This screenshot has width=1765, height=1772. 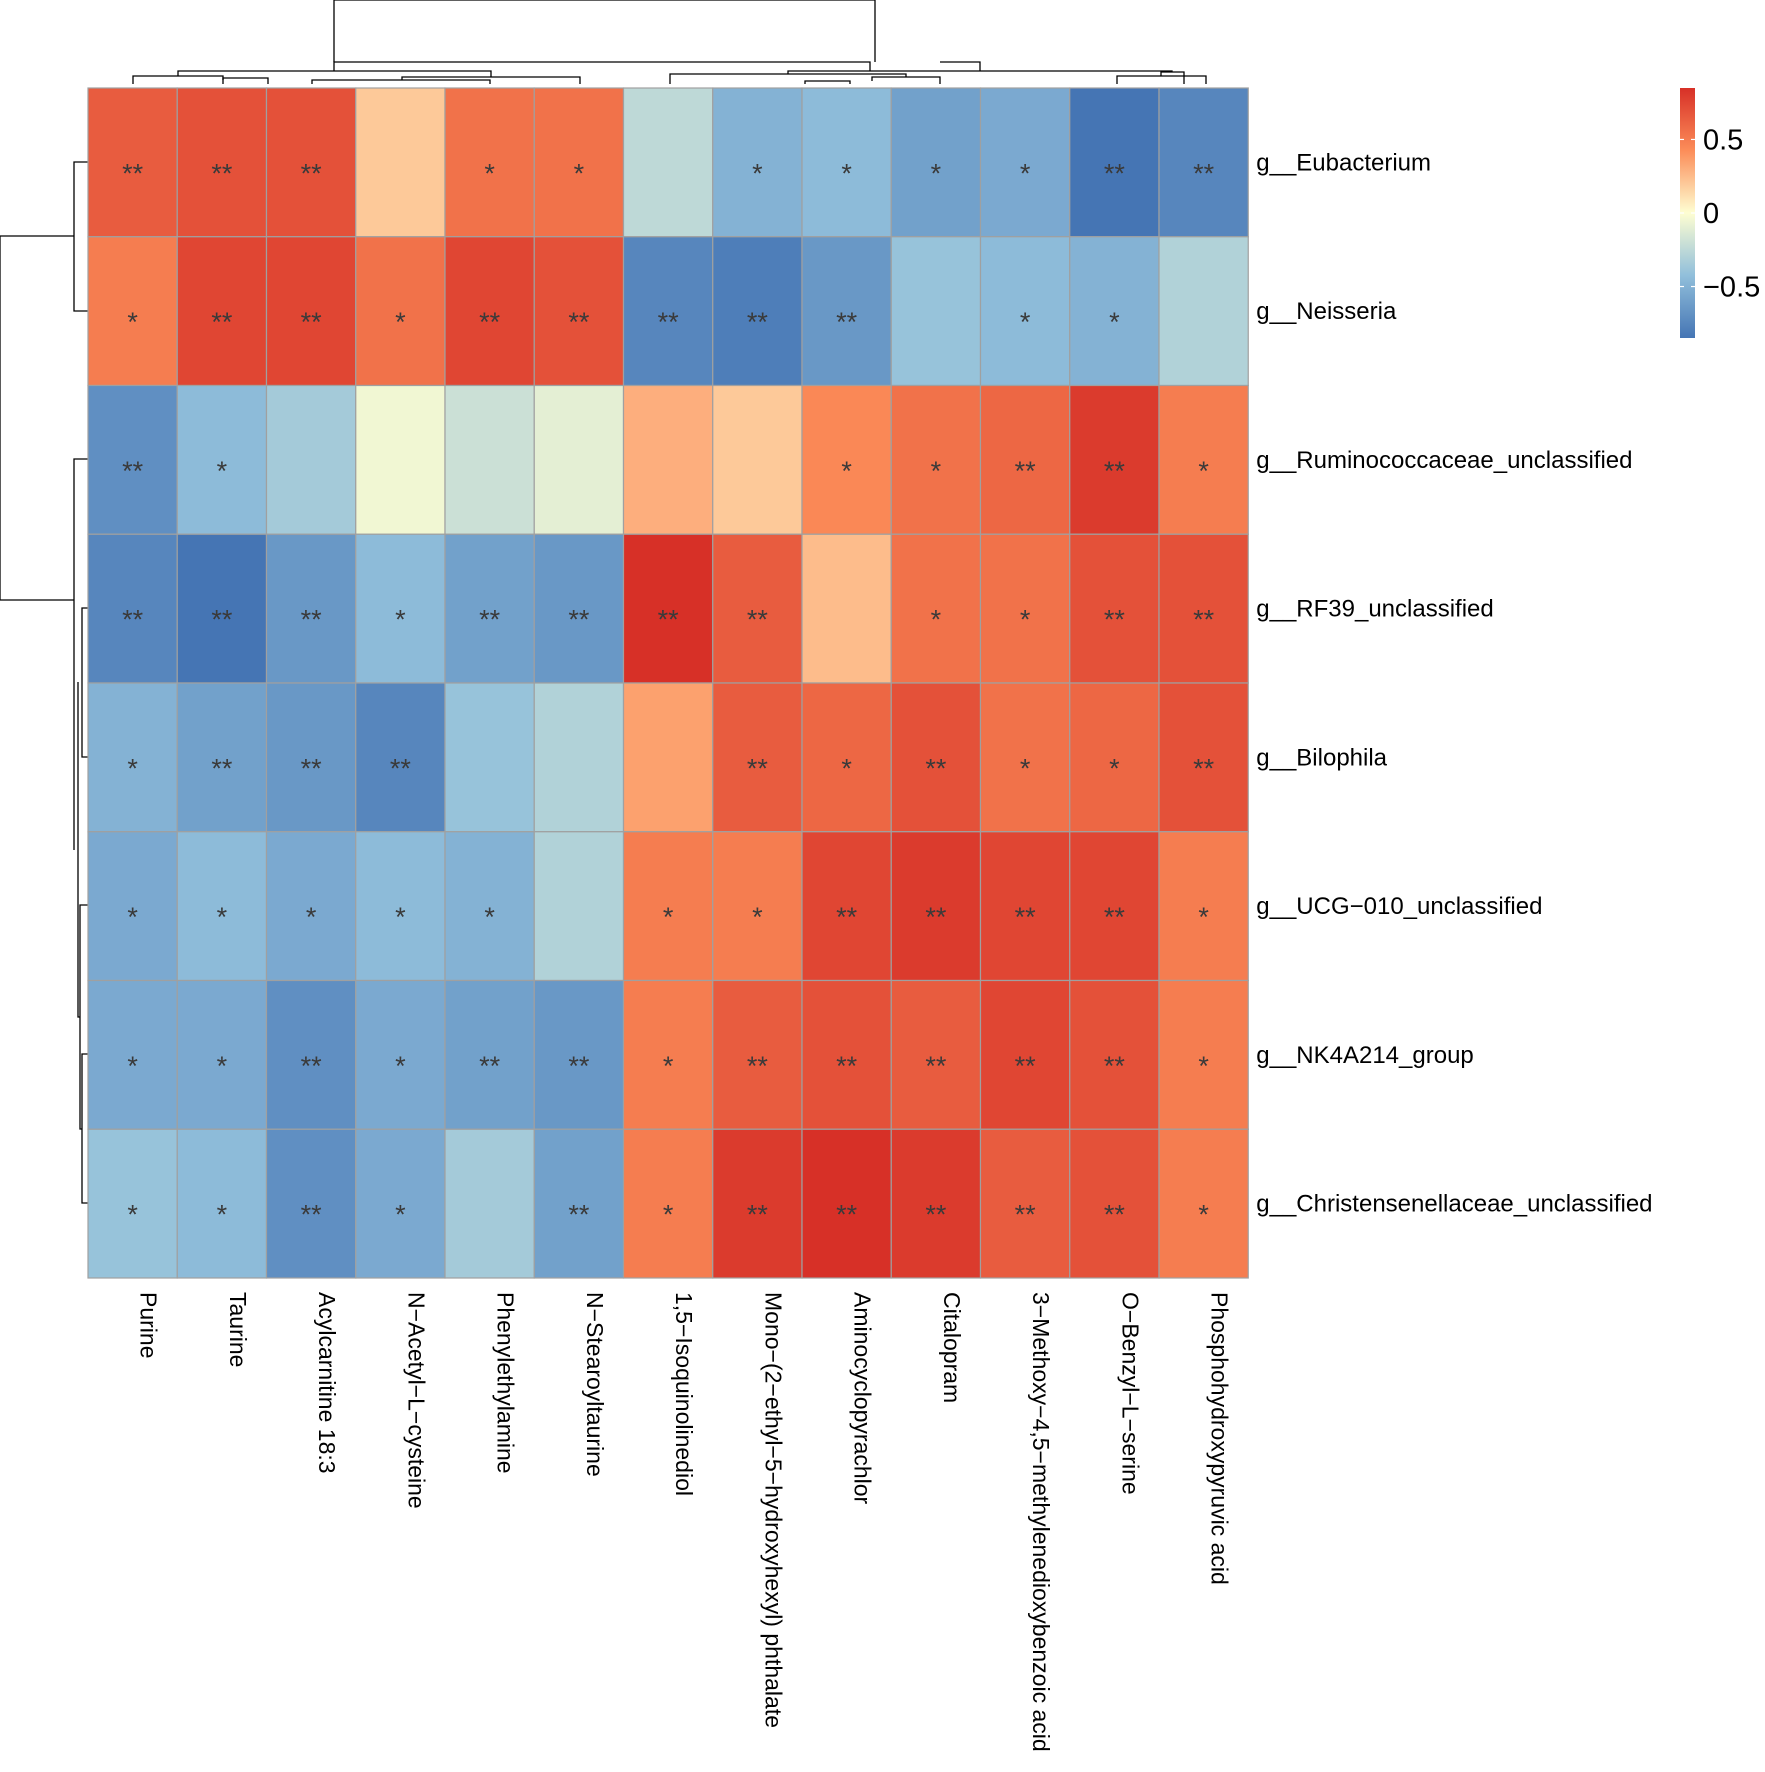 What do you see at coordinates (1711, 214) in the screenshot?
I see `legend-tick-label: 0` at bounding box center [1711, 214].